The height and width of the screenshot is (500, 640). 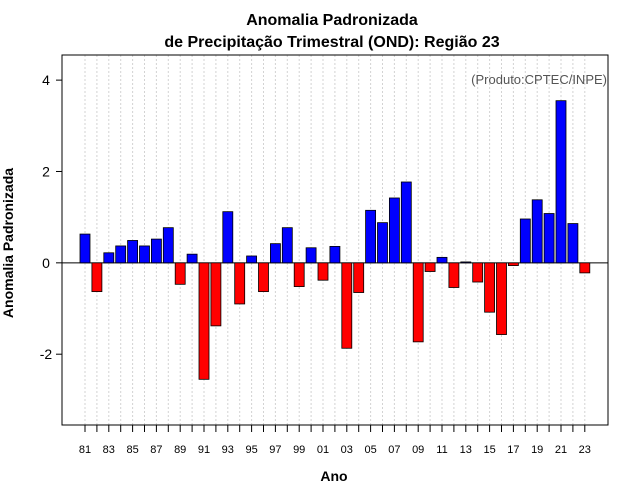 What do you see at coordinates (204, 450) in the screenshot?
I see `x-tick-label: 91` at bounding box center [204, 450].